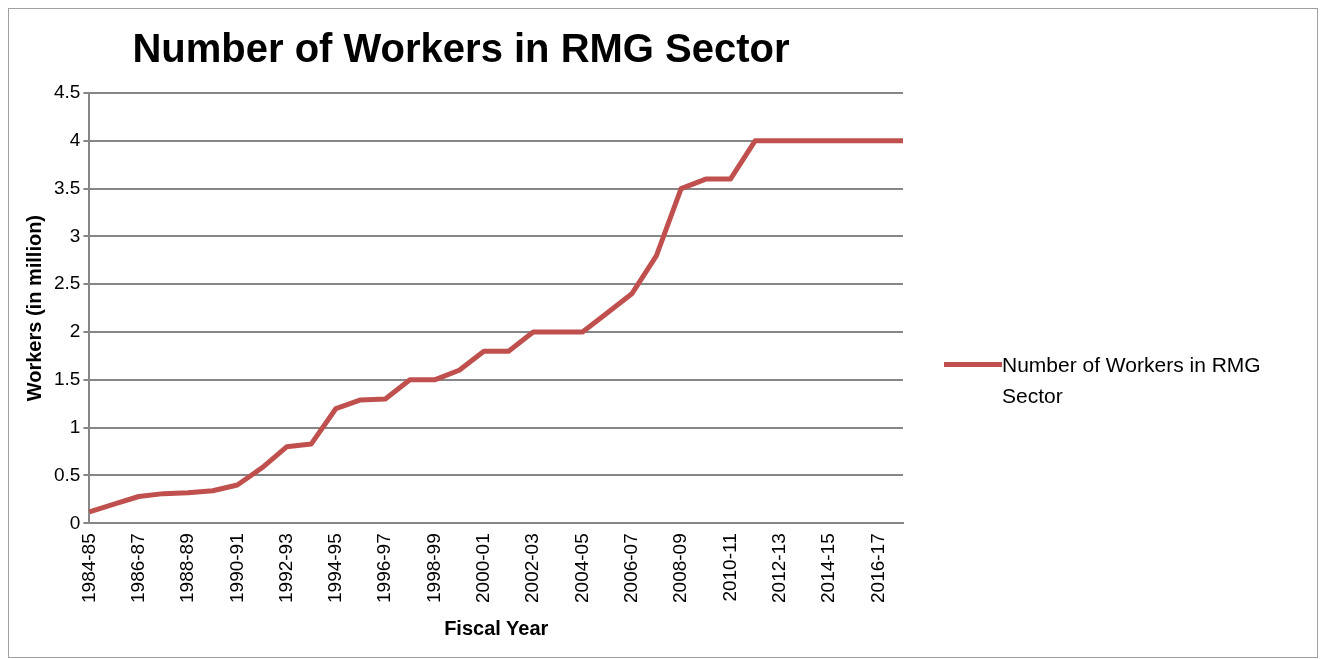  Describe the element at coordinates (1132, 380) in the screenshot. I see `legend-label: Number of Workers in RMG Sector` at that location.